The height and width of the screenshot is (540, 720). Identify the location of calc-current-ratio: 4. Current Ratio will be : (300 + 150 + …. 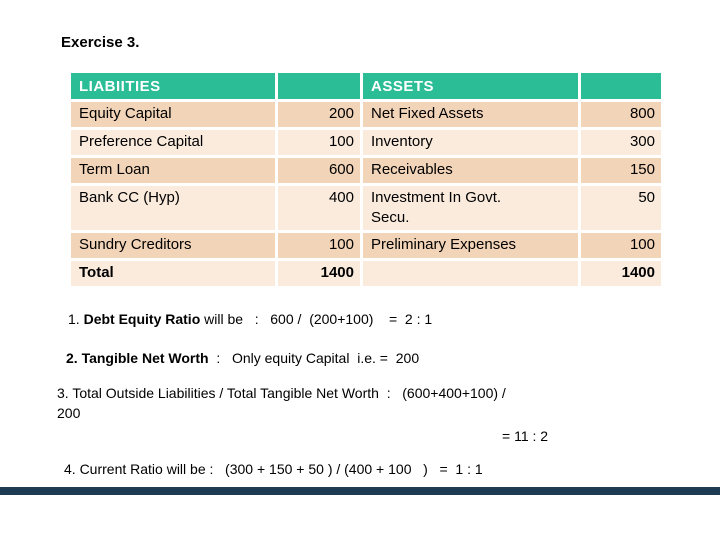
(273, 469).